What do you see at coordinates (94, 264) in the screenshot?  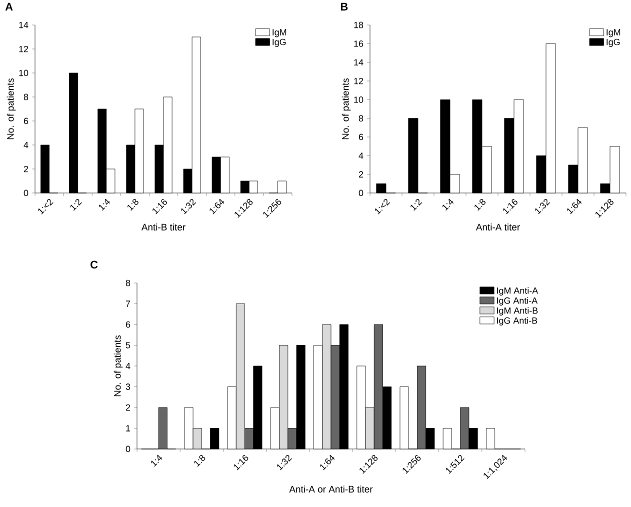 I see `chart-title: C` at bounding box center [94, 264].